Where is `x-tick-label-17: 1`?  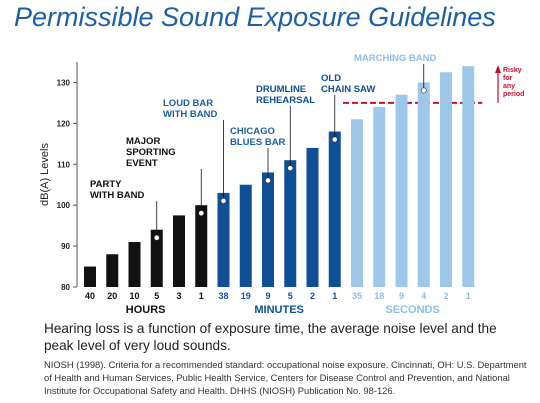 x-tick-label-17: 1 is located at coordinates (468, 296).